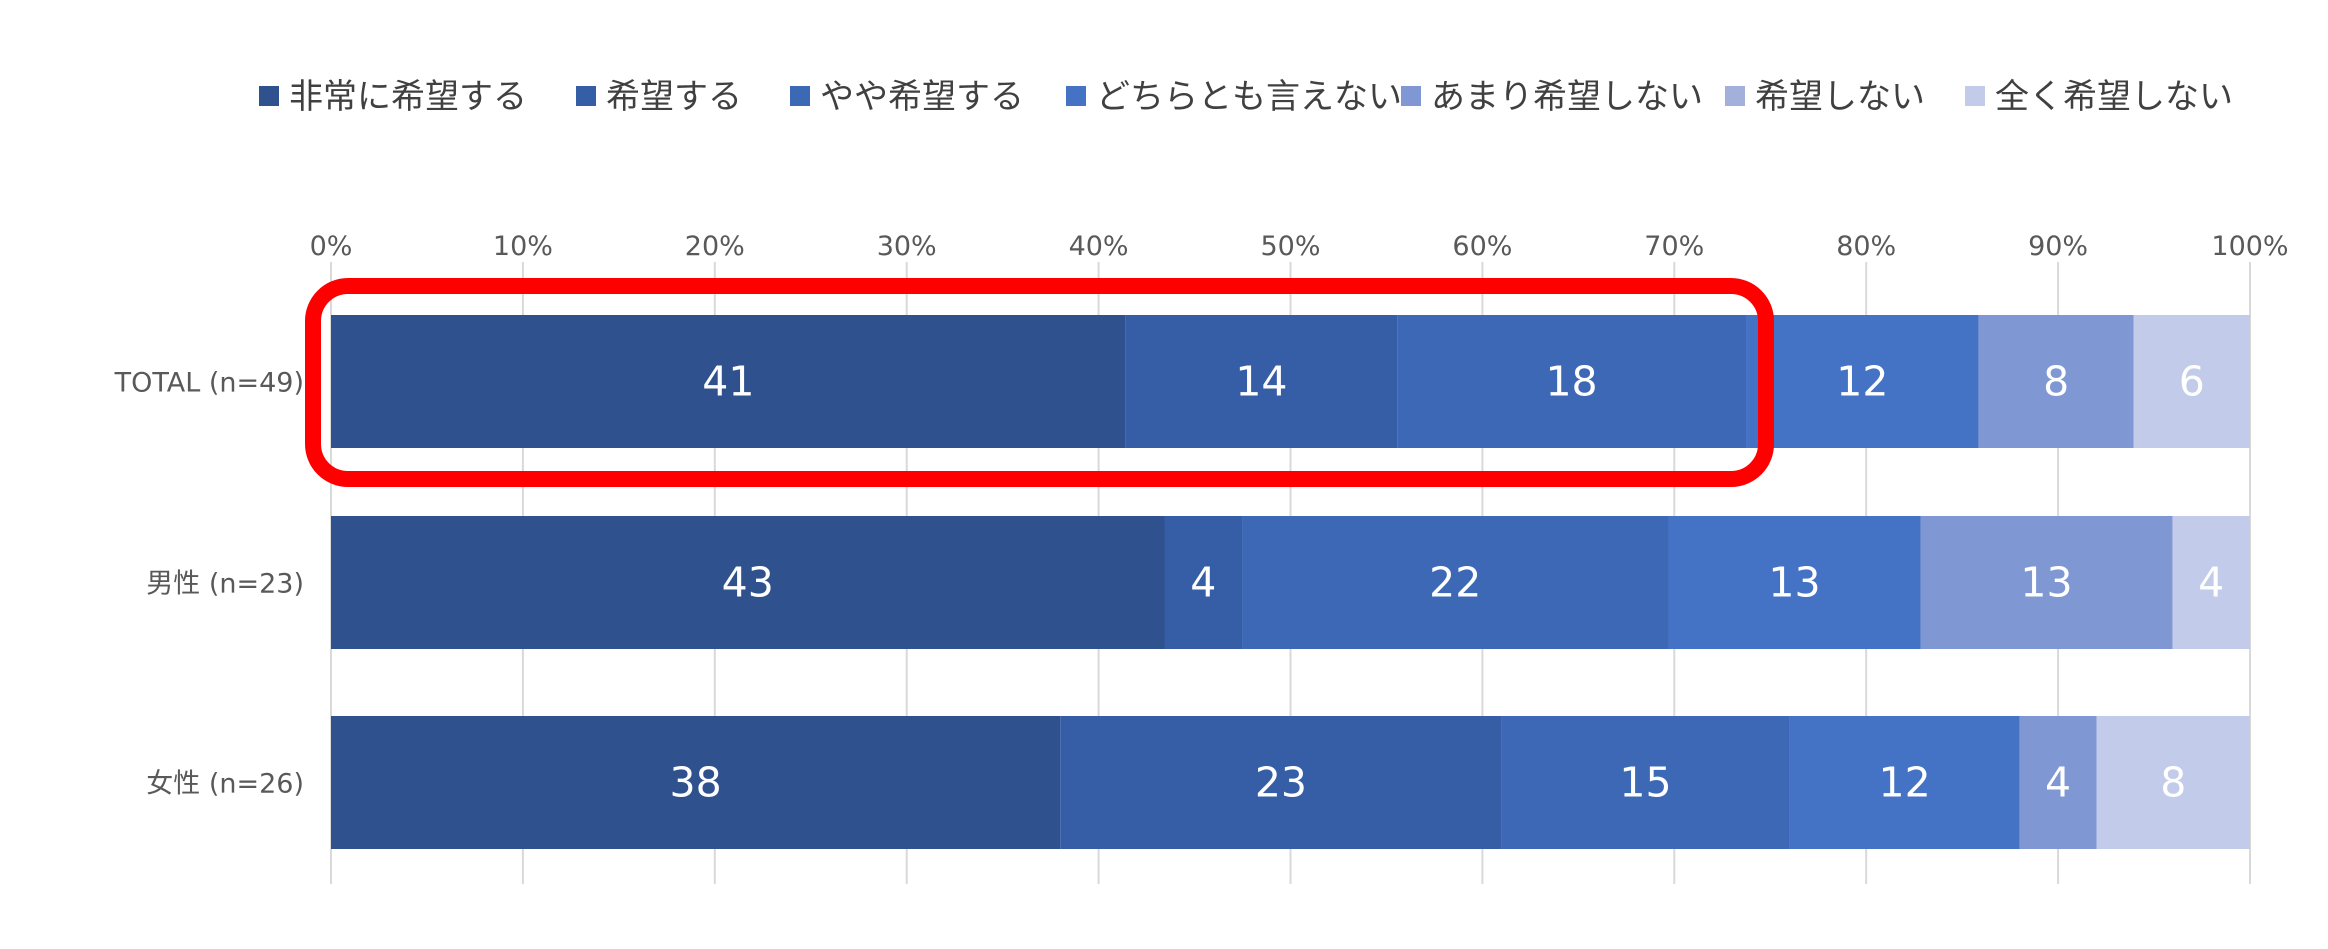  I want to click on x-tick-label: 70%, so click(1674, 246).